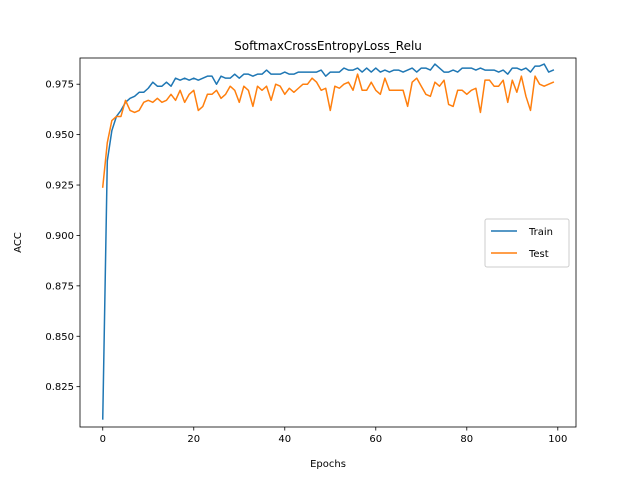 The image size is (640, 480). Describe the element at coordinates (328, 464) in the screenshot. I see `x-axis-label: Epochs` at that location.